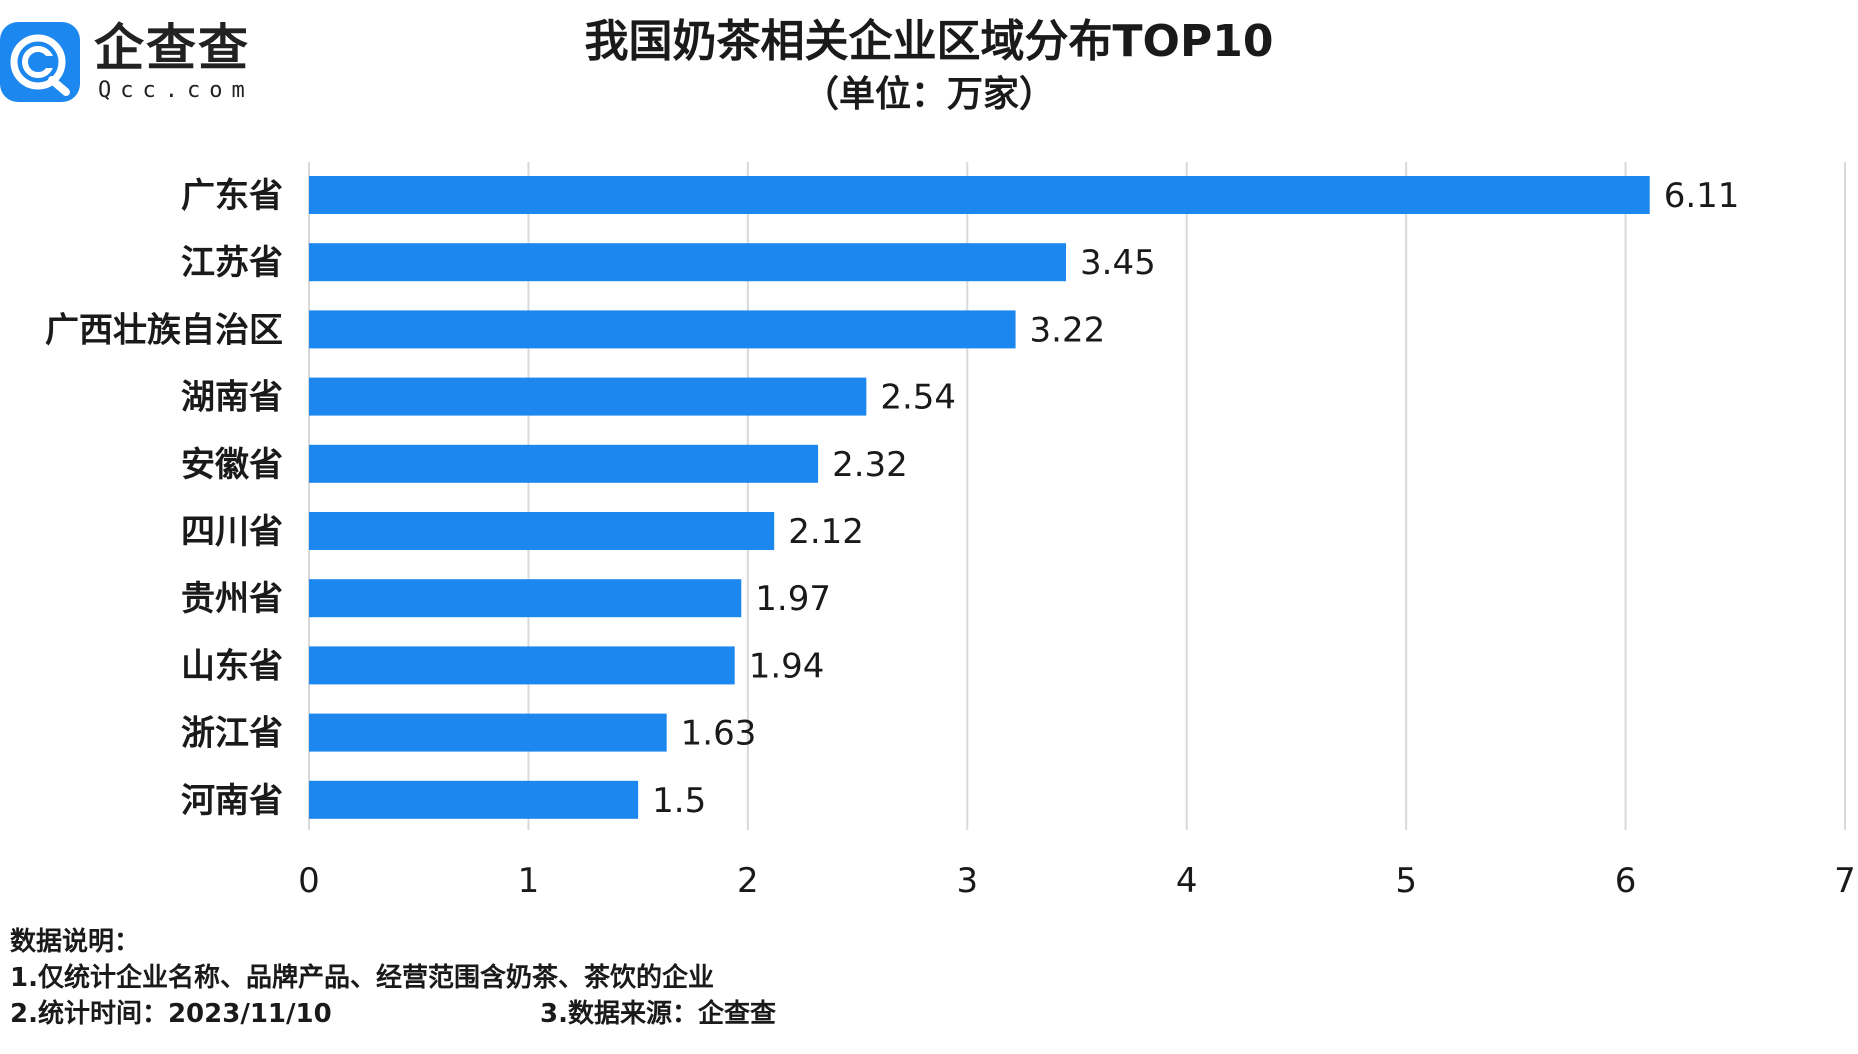 This screenshot has height=1054, width=1858. What do you see at coordinates (232, 465) in the screenshot?
I see `category-label-4: 安徽省` at bounding box center [232, 465].